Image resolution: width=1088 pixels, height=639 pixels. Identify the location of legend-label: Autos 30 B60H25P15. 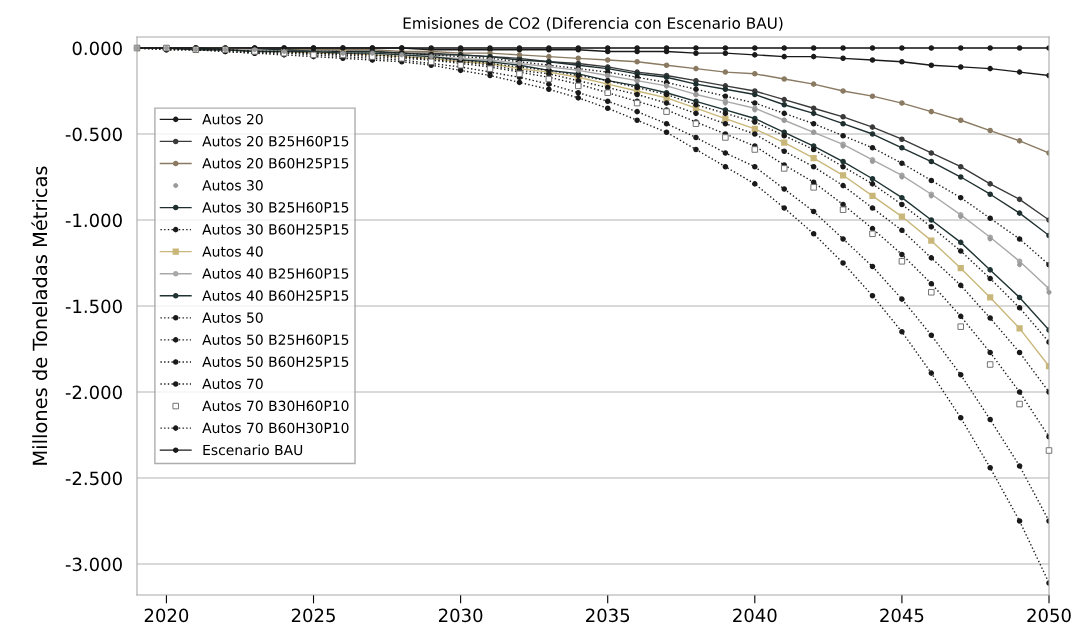
(275, 229).